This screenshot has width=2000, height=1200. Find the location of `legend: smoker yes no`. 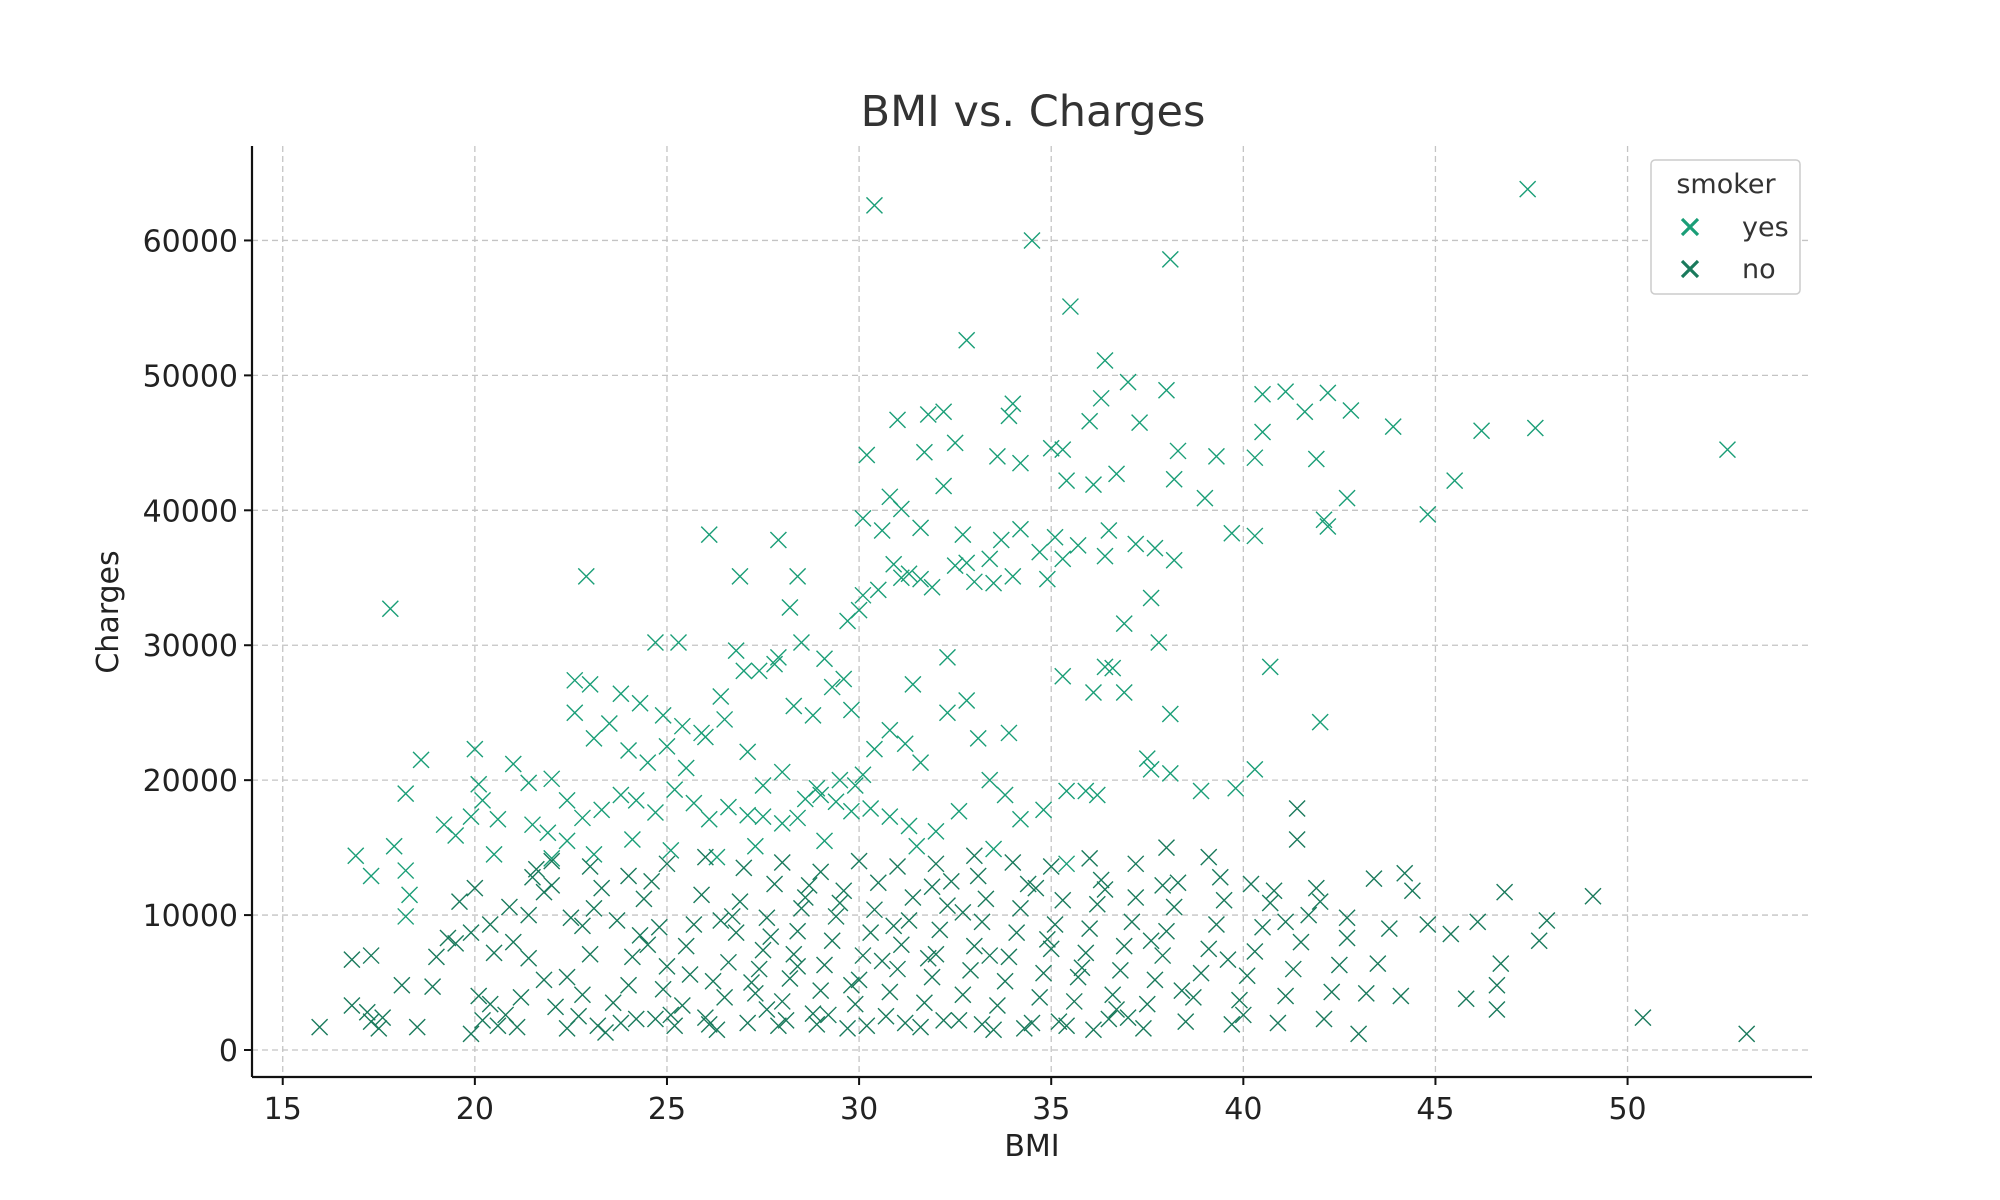

legend: smoker yes no is located at coordinates (1725, 227).